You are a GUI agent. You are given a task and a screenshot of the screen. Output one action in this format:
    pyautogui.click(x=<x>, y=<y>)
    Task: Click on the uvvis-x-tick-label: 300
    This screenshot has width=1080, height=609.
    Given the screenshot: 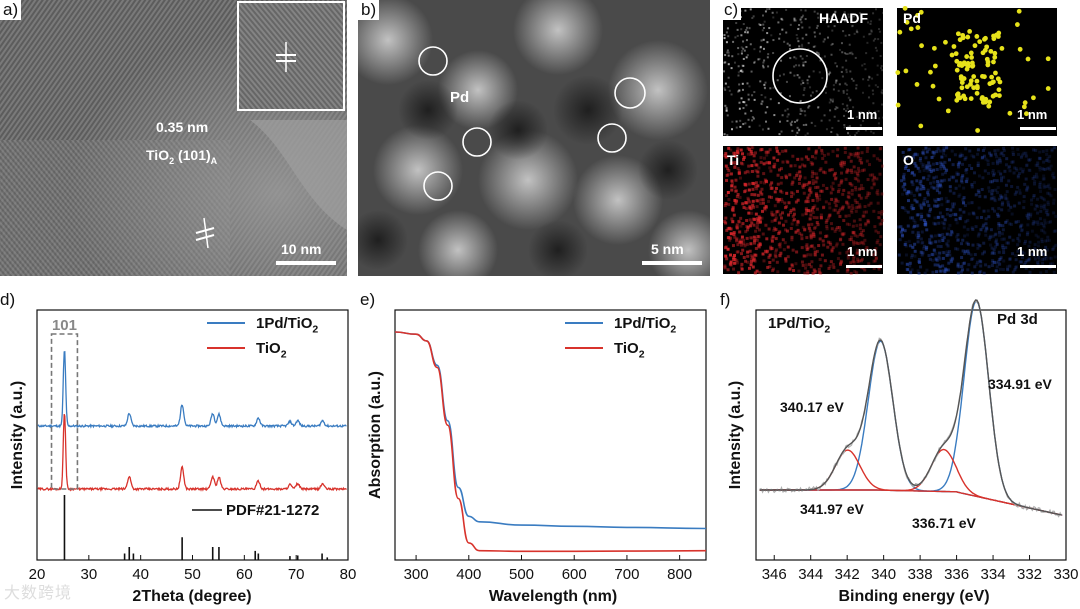 What is the action you would take?
    pyautogui.click(x=416, y=574)
    